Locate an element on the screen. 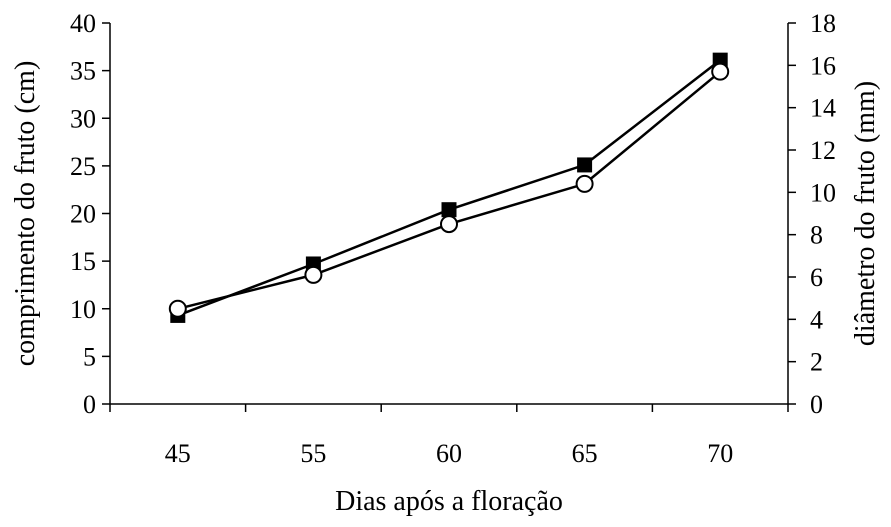 This screenshot has height=527, width=891. x-tick-label: 70 is located at coordinates (720, 453).